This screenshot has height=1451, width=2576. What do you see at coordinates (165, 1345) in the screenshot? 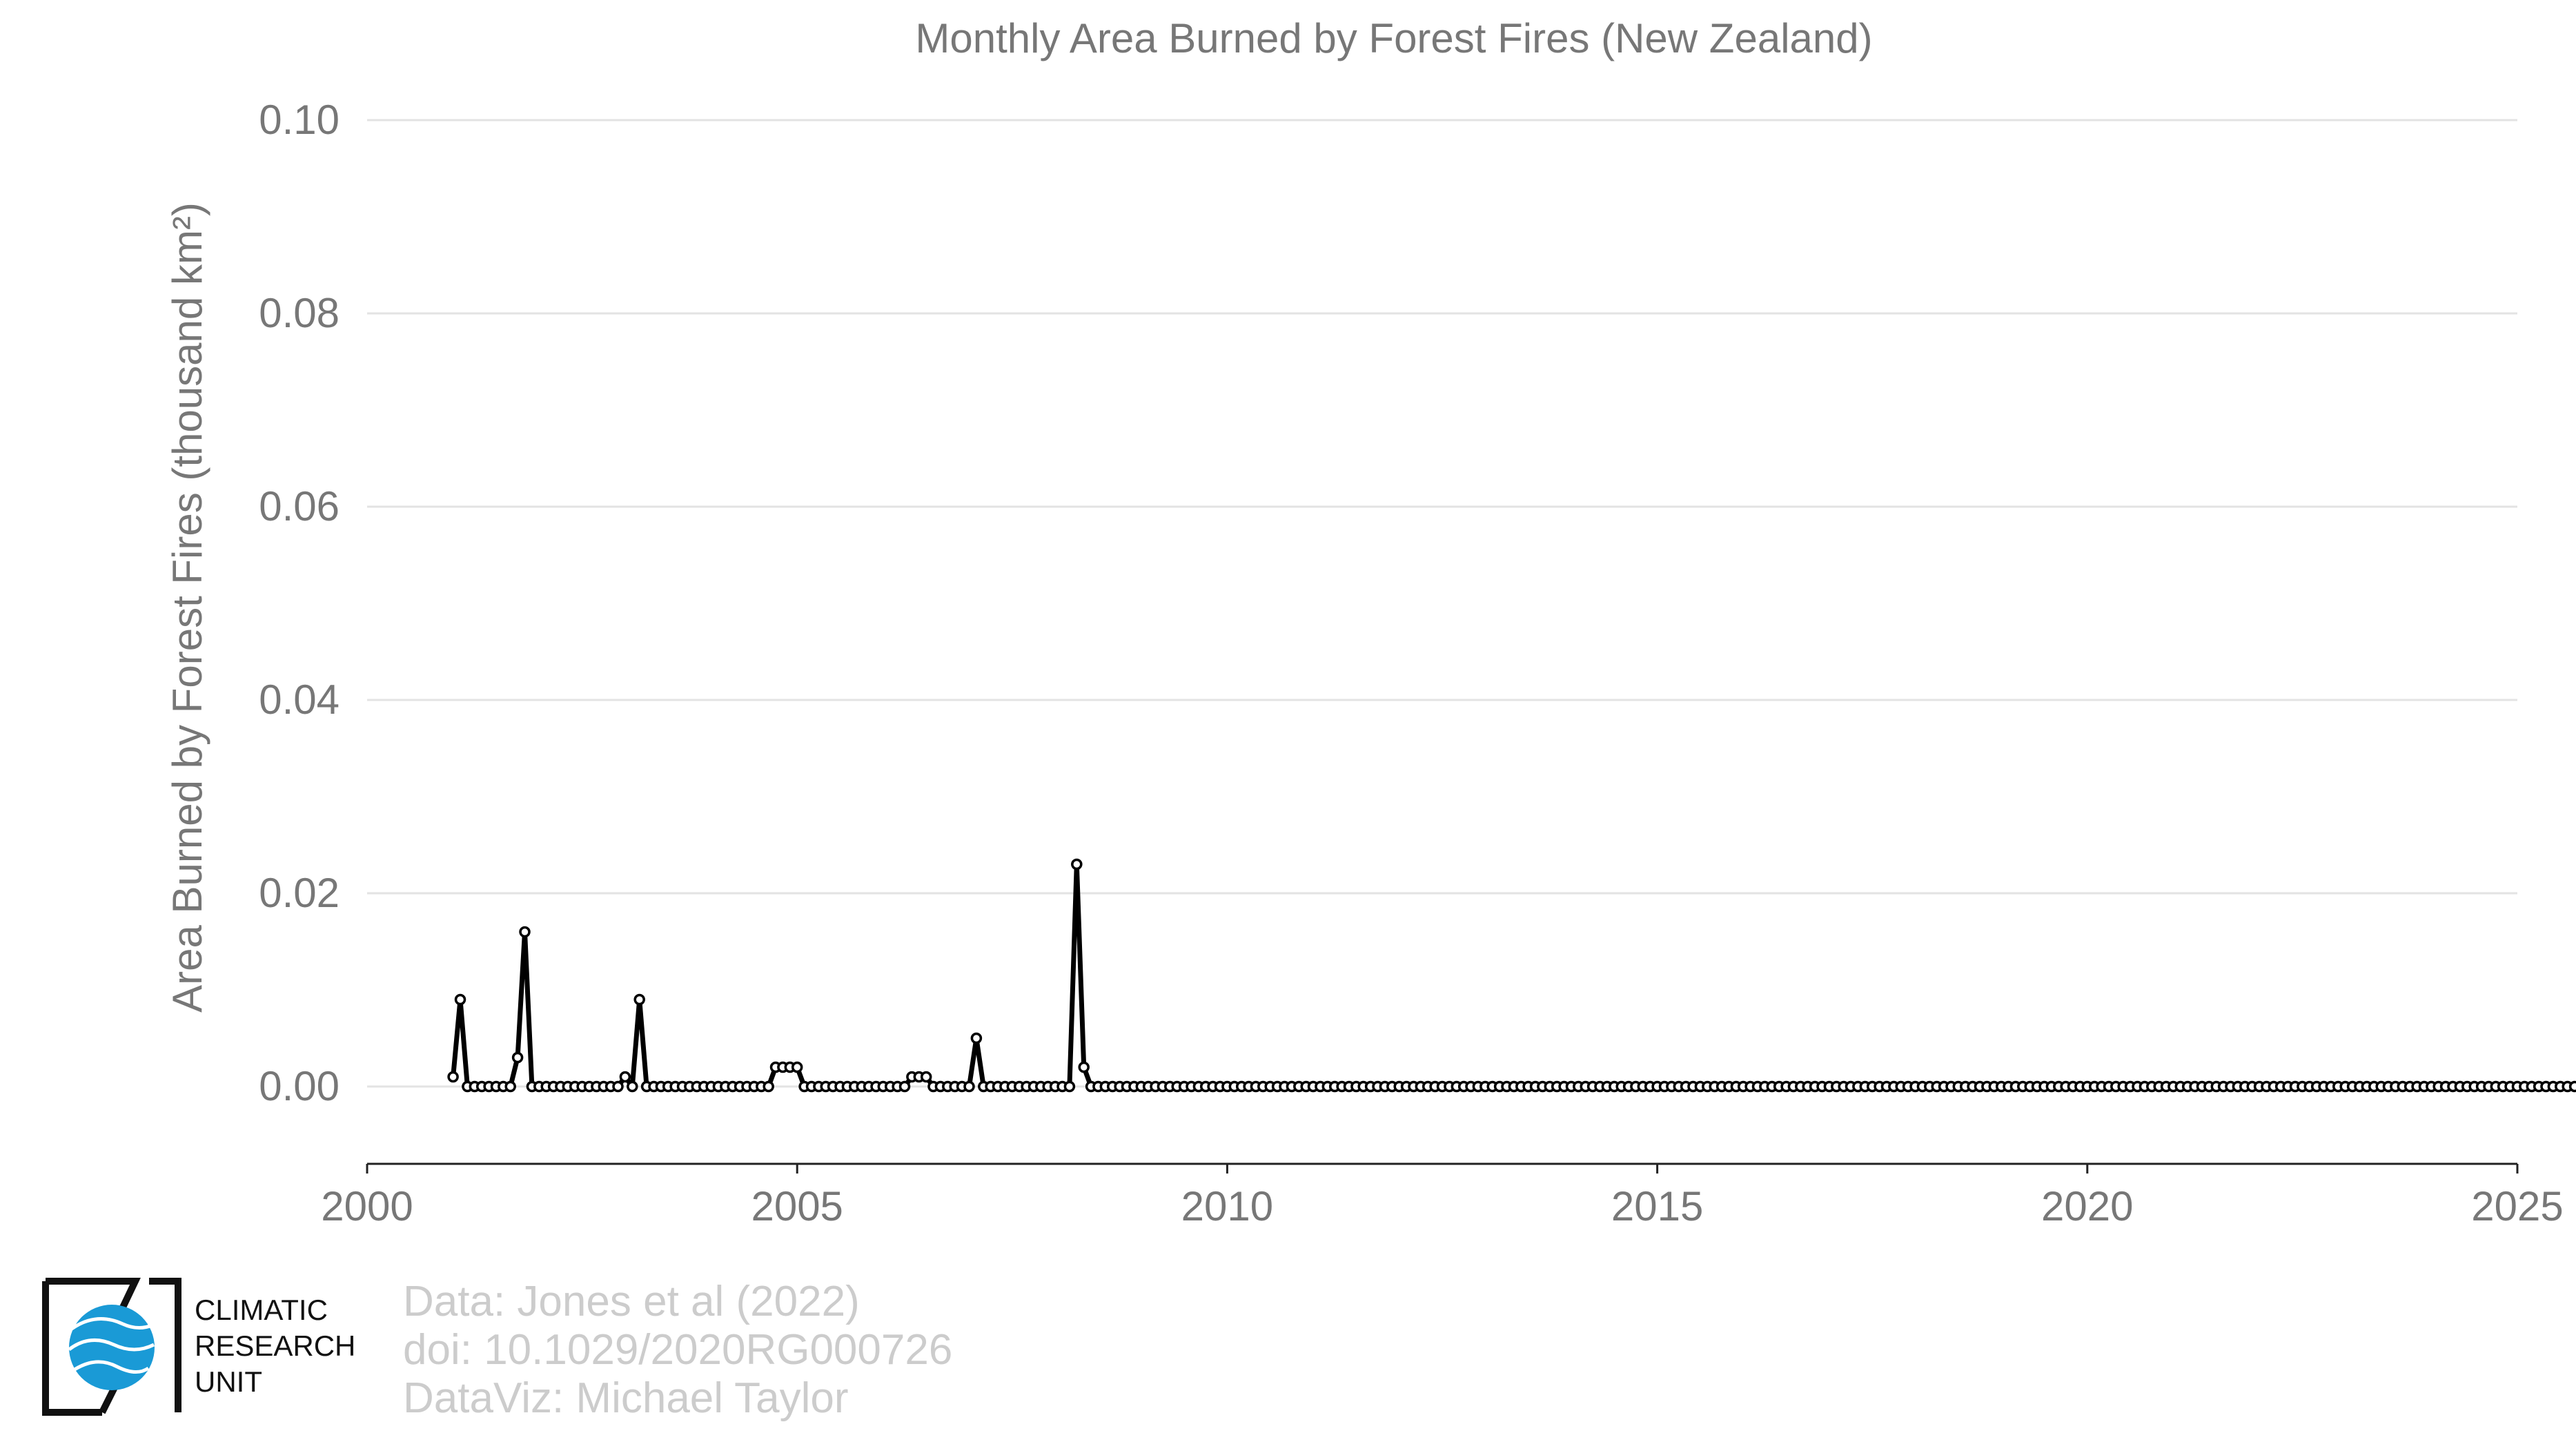
I see `logo-bracket-right` at bounding box center [165, 1345].